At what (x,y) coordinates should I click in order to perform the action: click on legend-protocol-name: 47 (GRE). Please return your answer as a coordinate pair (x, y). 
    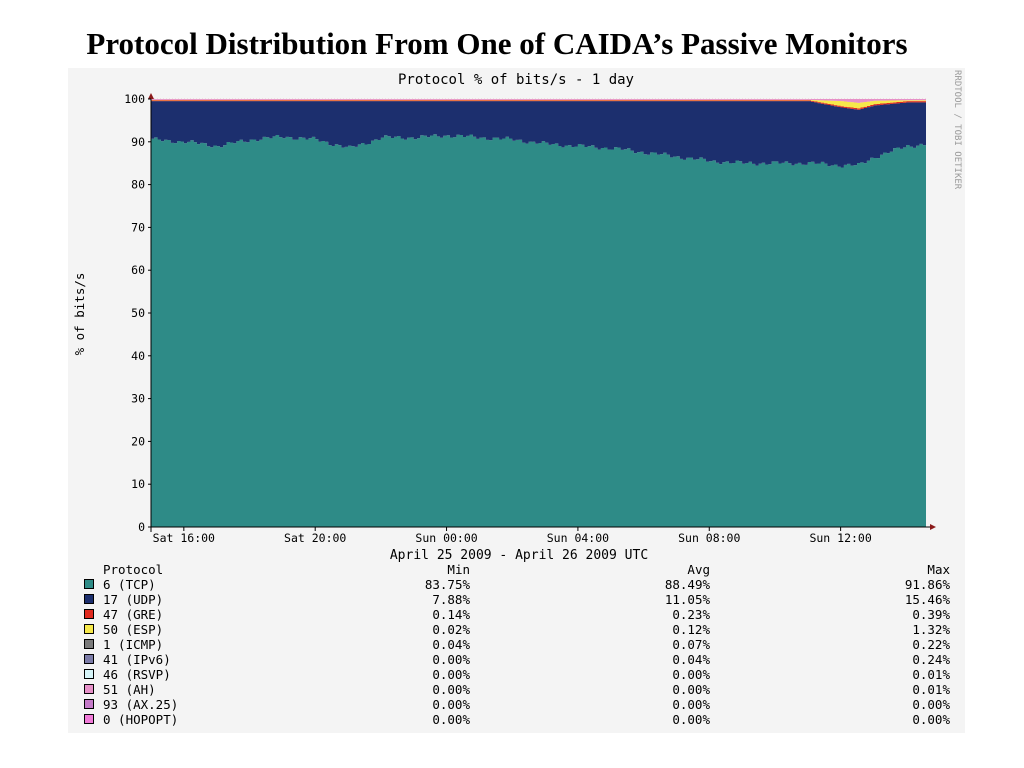
    Looking at the image, I should click on (133, 614).